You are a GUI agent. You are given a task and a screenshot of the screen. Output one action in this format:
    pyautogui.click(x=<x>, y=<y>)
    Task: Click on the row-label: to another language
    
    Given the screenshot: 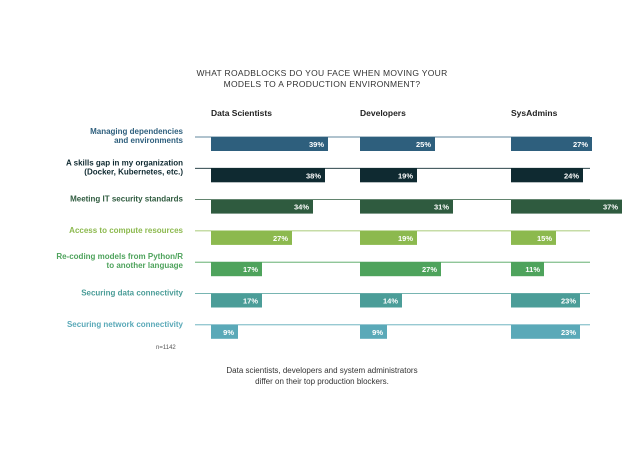 What is the action you would take?
    pyautogui.click(x=145, y=265)
    